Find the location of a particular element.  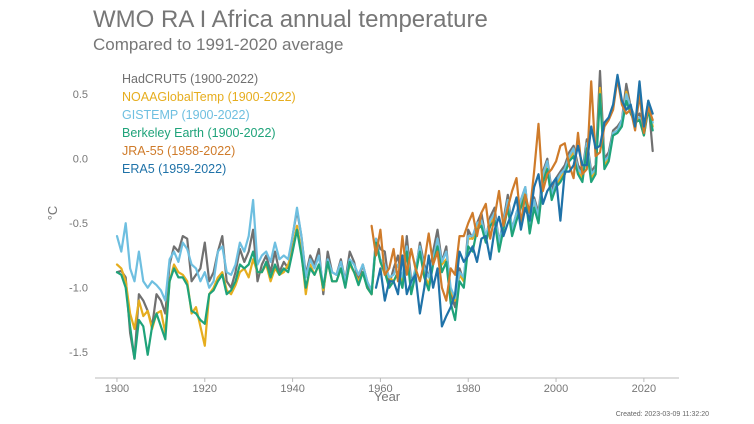

legend-entry: GISTEMP (1900-2022) is located at coordinates (186, 115).